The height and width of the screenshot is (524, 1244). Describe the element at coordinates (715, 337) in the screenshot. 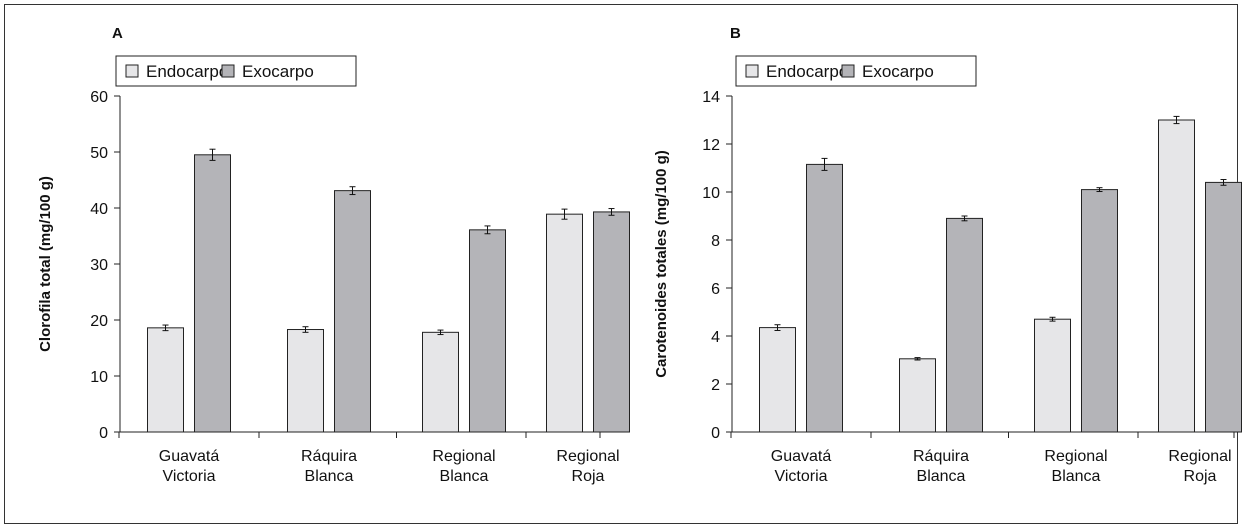

I see `y-tick-label: 4` at that location.